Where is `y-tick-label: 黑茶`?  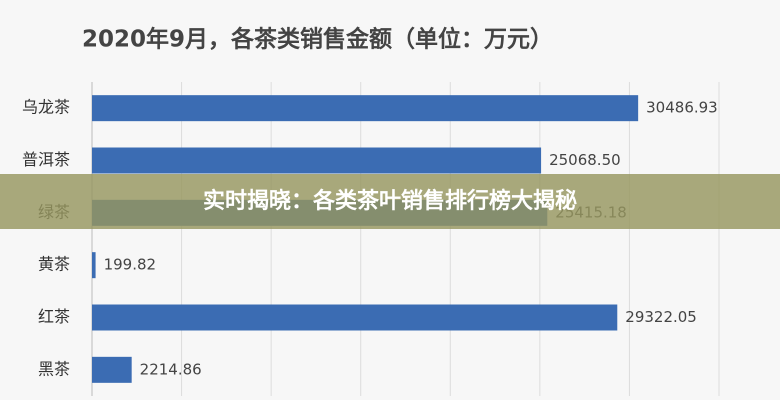 y-tick-label: 黑茶 is located at coordinates (54, 368).